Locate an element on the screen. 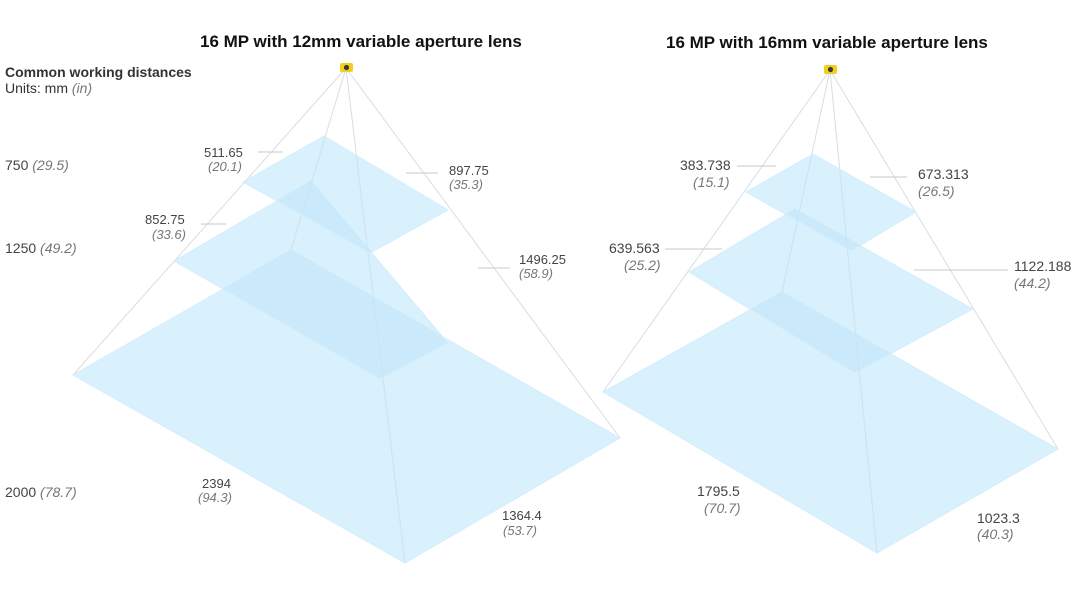  distance-in: (49.2) is located at coordinates (58, 248).